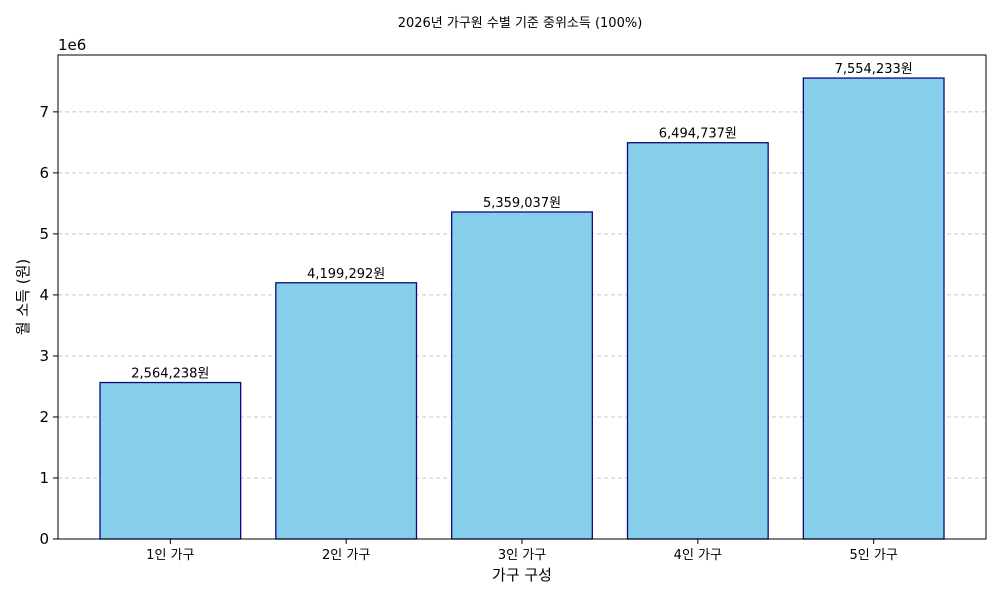 This screenshot has height=600, width=1000. What do you see at coordinates (874, 69) in the screenshot?
I see `data-label: 7,554,233원` at bounding box center [874, 69].